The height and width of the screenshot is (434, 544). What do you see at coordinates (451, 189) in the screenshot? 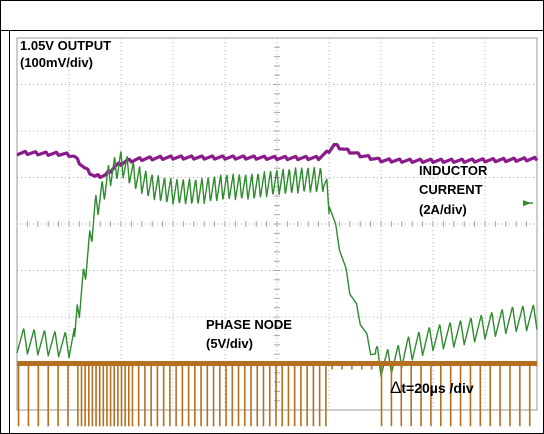
I see `inductor-current-label-line2: CURRENT` at bounding box center [451, 189].